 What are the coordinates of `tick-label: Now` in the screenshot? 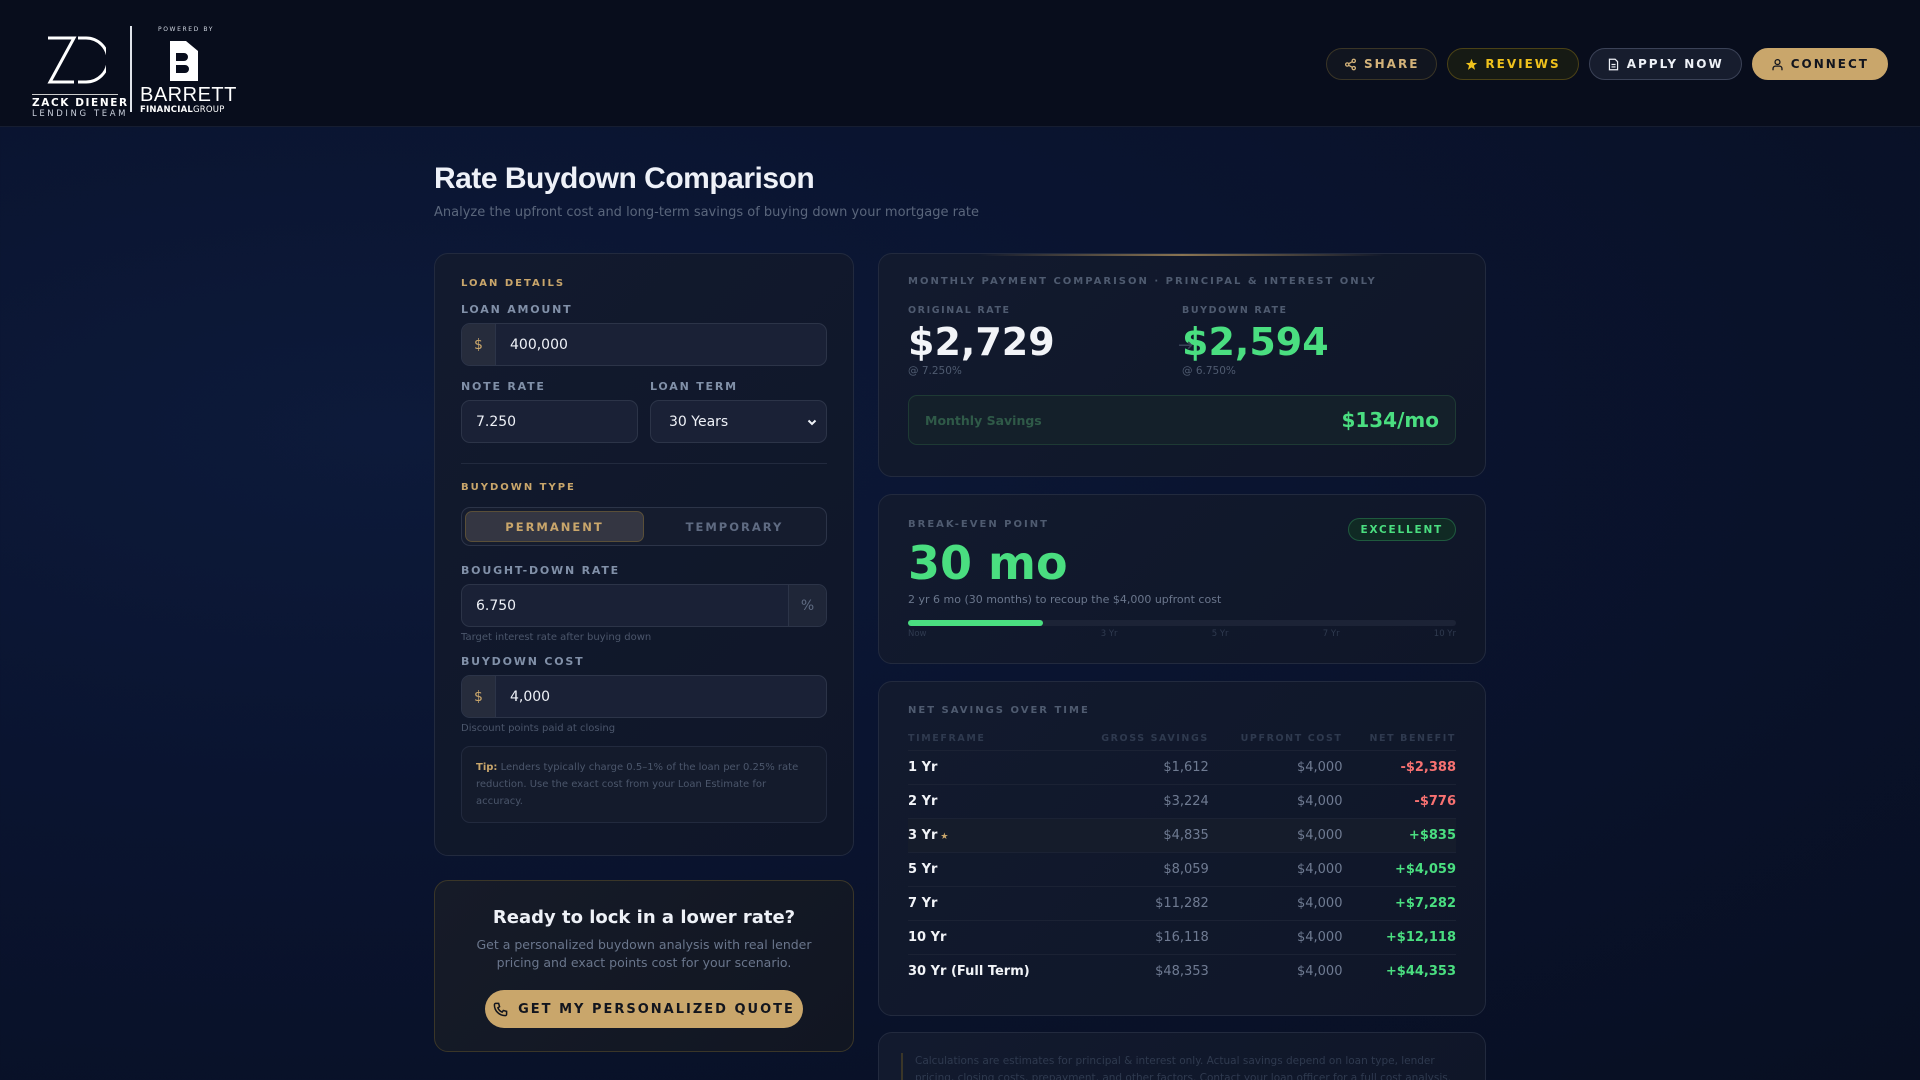 It's located at (917, 634).